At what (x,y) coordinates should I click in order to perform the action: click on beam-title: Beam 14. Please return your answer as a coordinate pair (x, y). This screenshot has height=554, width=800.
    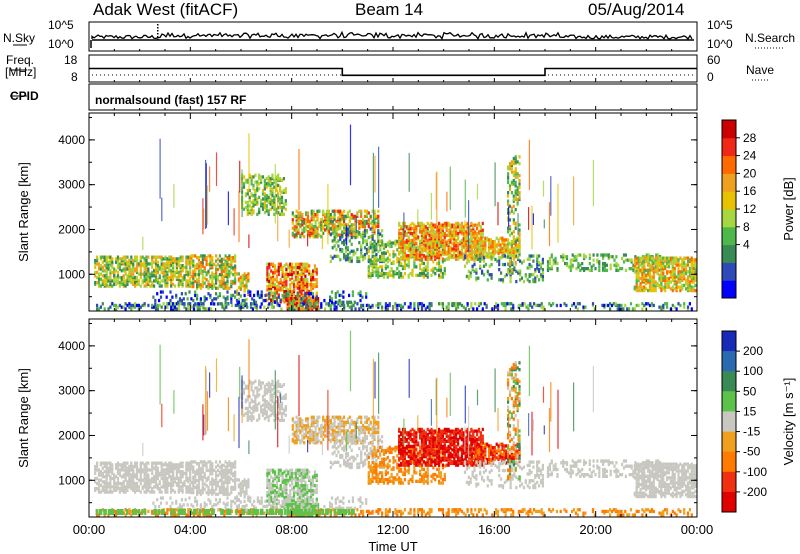
    Looking at the image, I should click on (389, 9).